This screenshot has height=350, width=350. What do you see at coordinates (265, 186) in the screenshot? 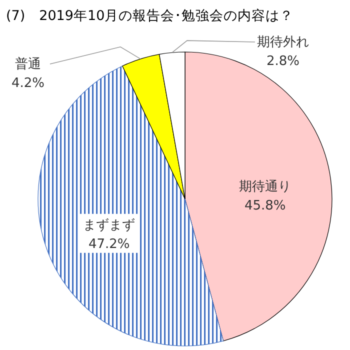
I see `slice-label: 期待通り` at bounding box center [265, 186].